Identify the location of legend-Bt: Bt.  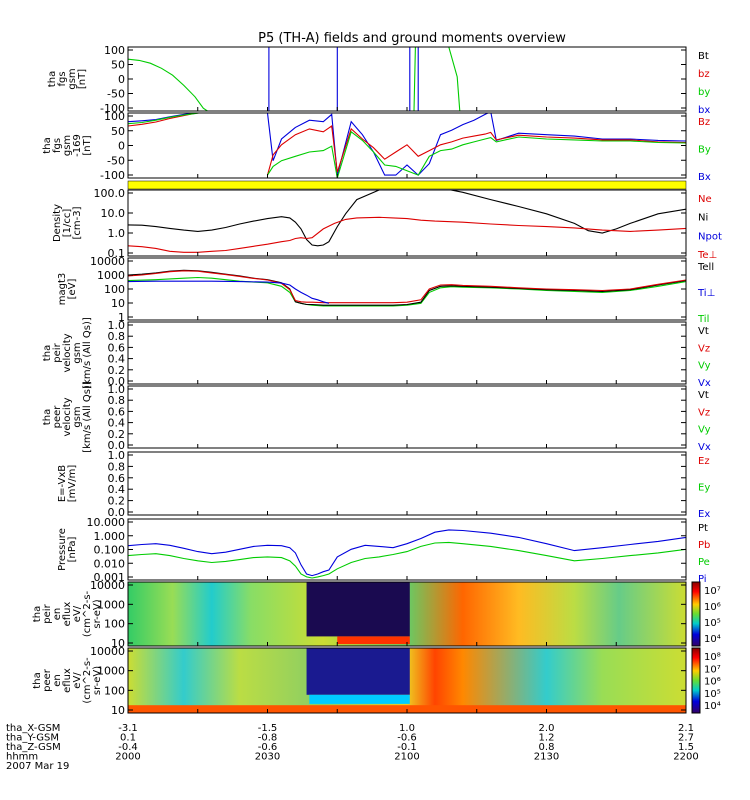
(703, 56).